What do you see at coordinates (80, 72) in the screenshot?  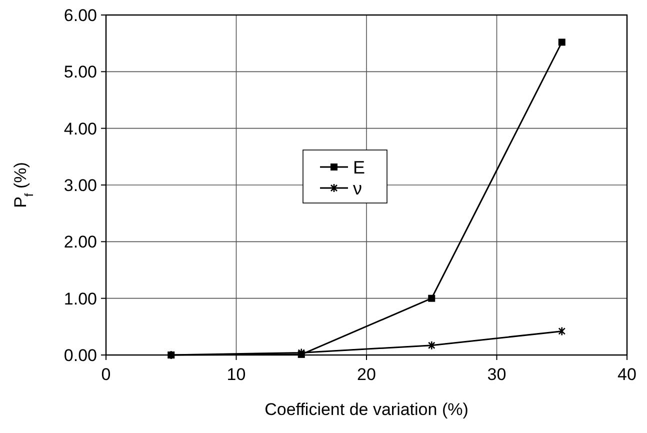 I see `y-tick-label: 5.00` at bounding box center [80, 72].